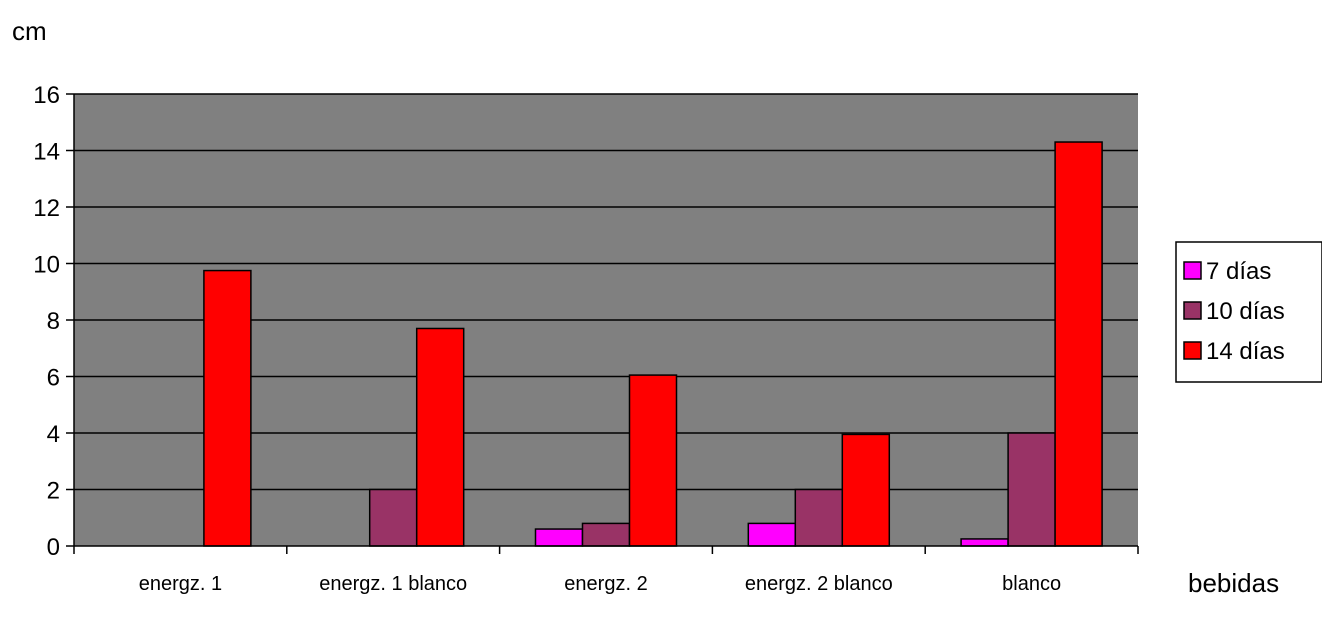 The height and width of the screenshot is (624, 1322). I want to click on bar-14-días-3, so click(866, 490).